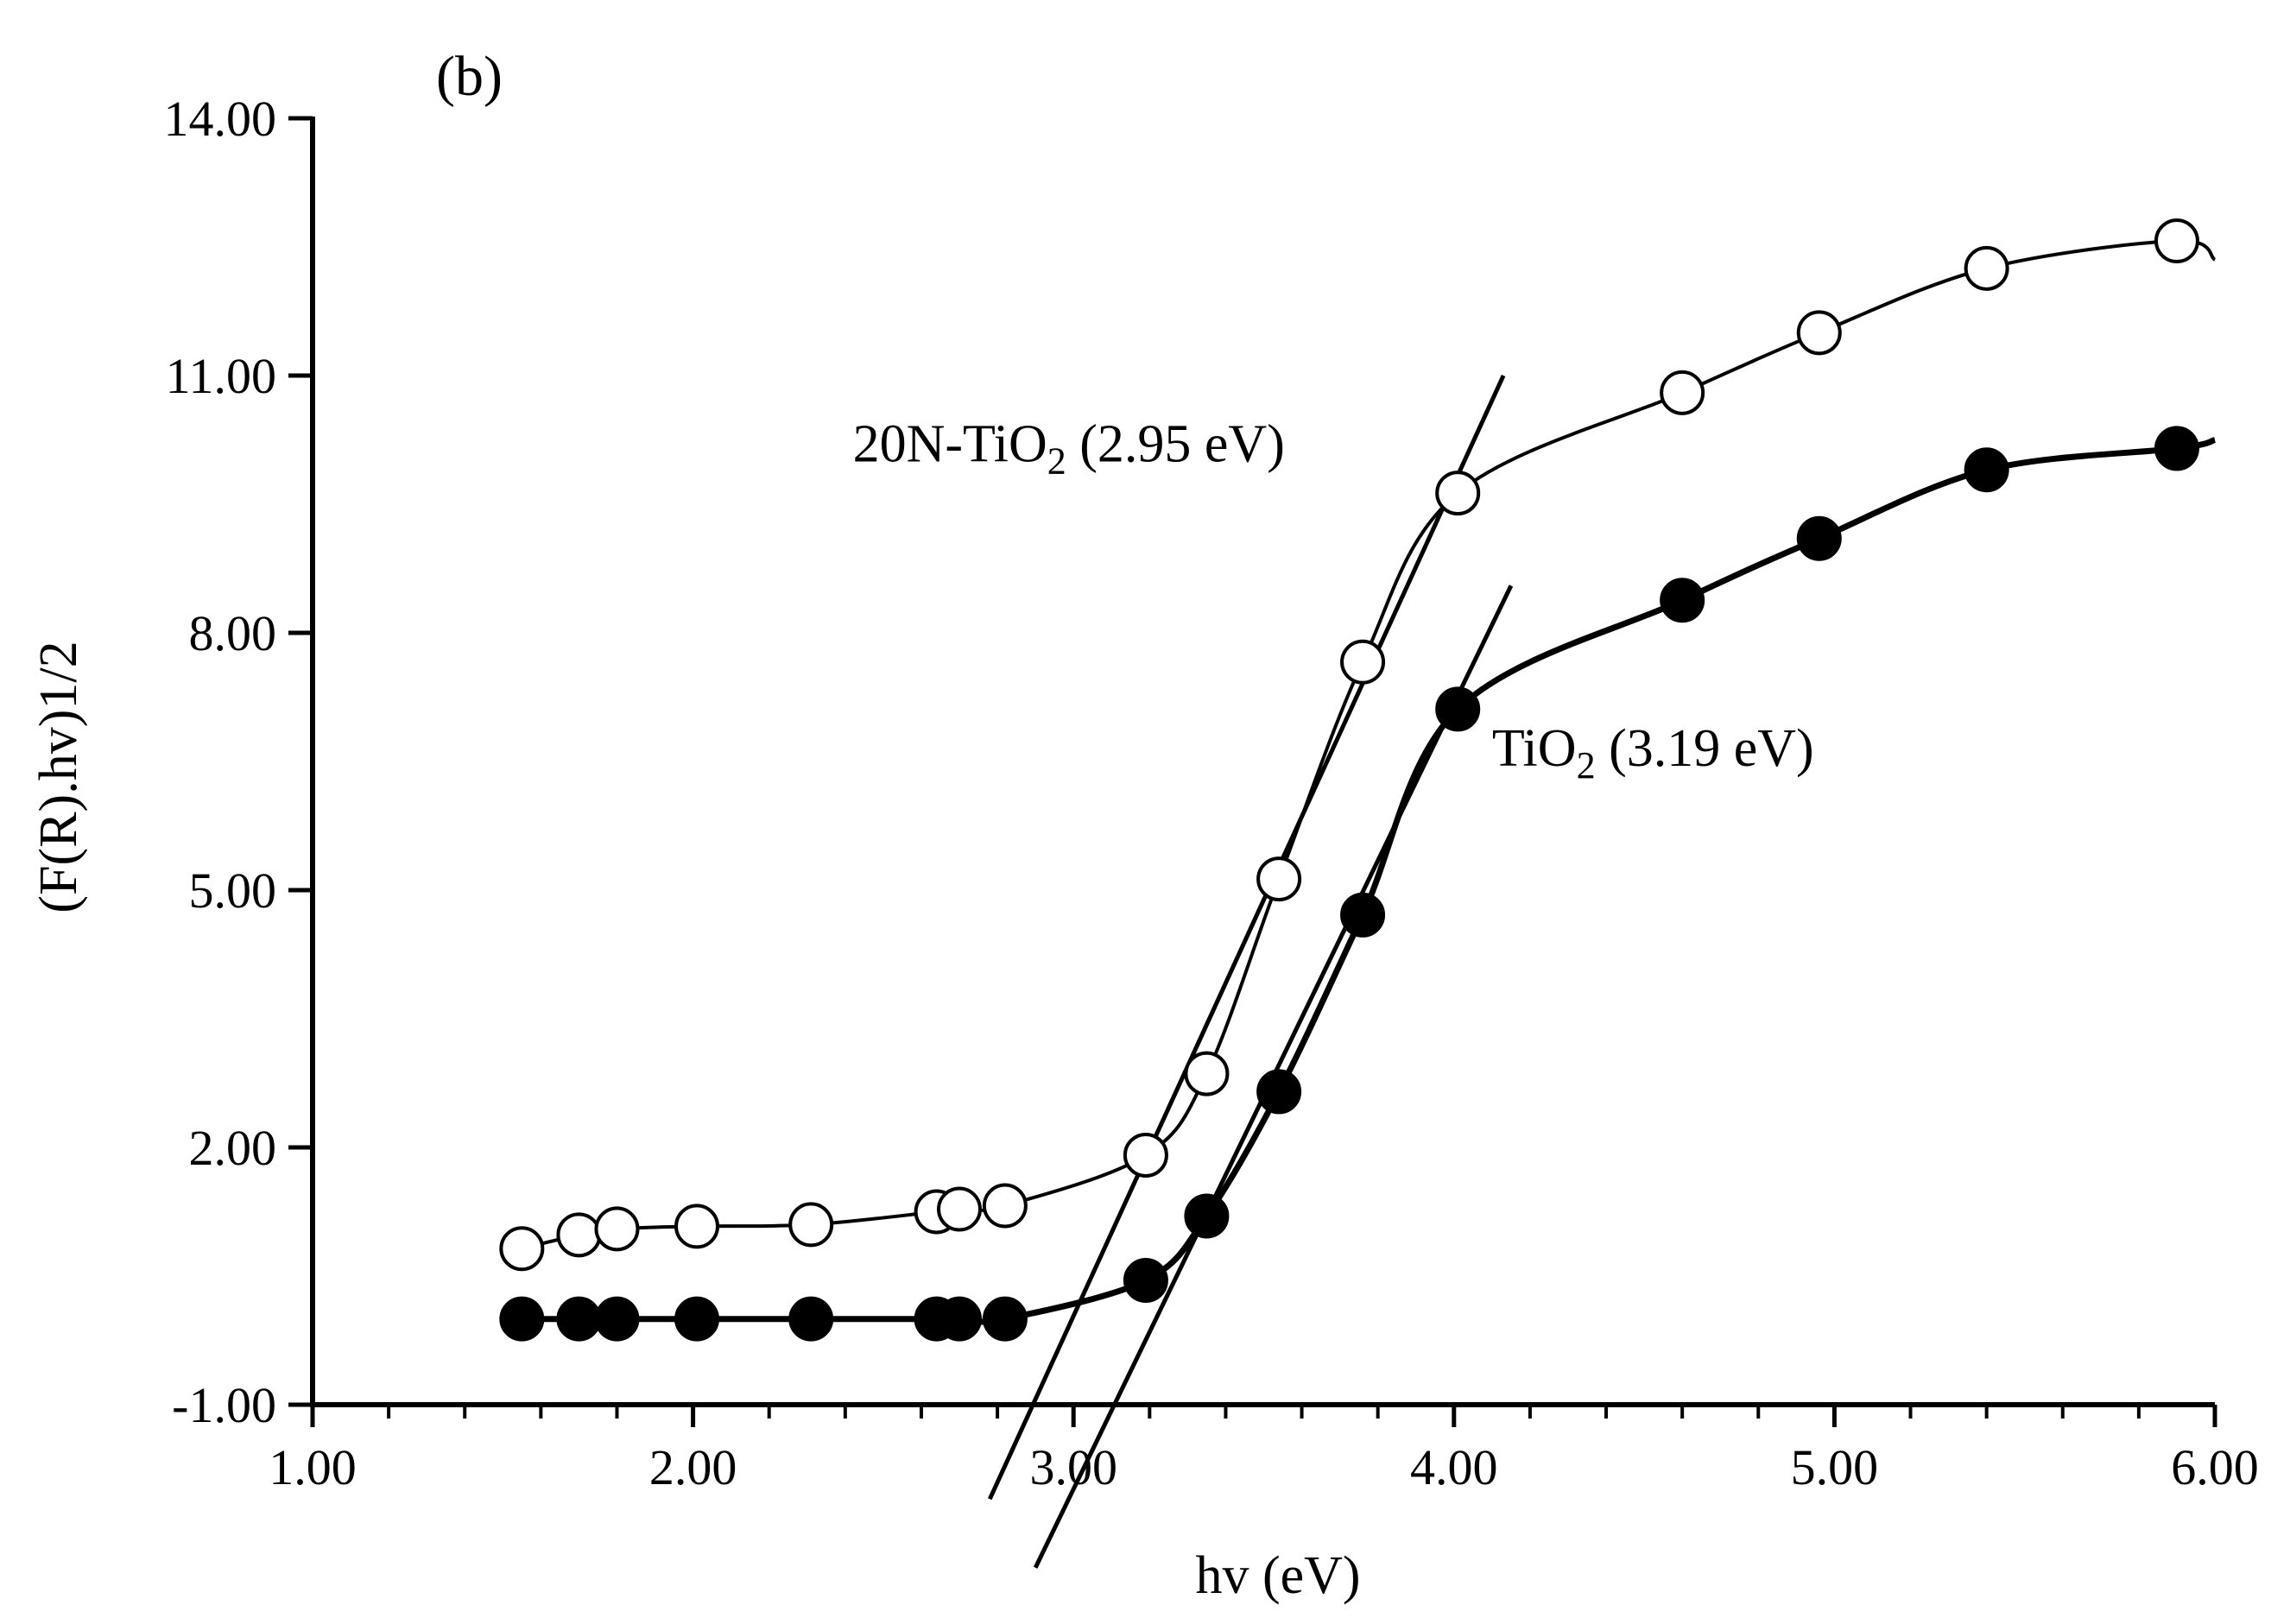  Describe the element at coordinates (1454, 1467) in the screenshot. I see `x-tick-label: 4.00` at that location.